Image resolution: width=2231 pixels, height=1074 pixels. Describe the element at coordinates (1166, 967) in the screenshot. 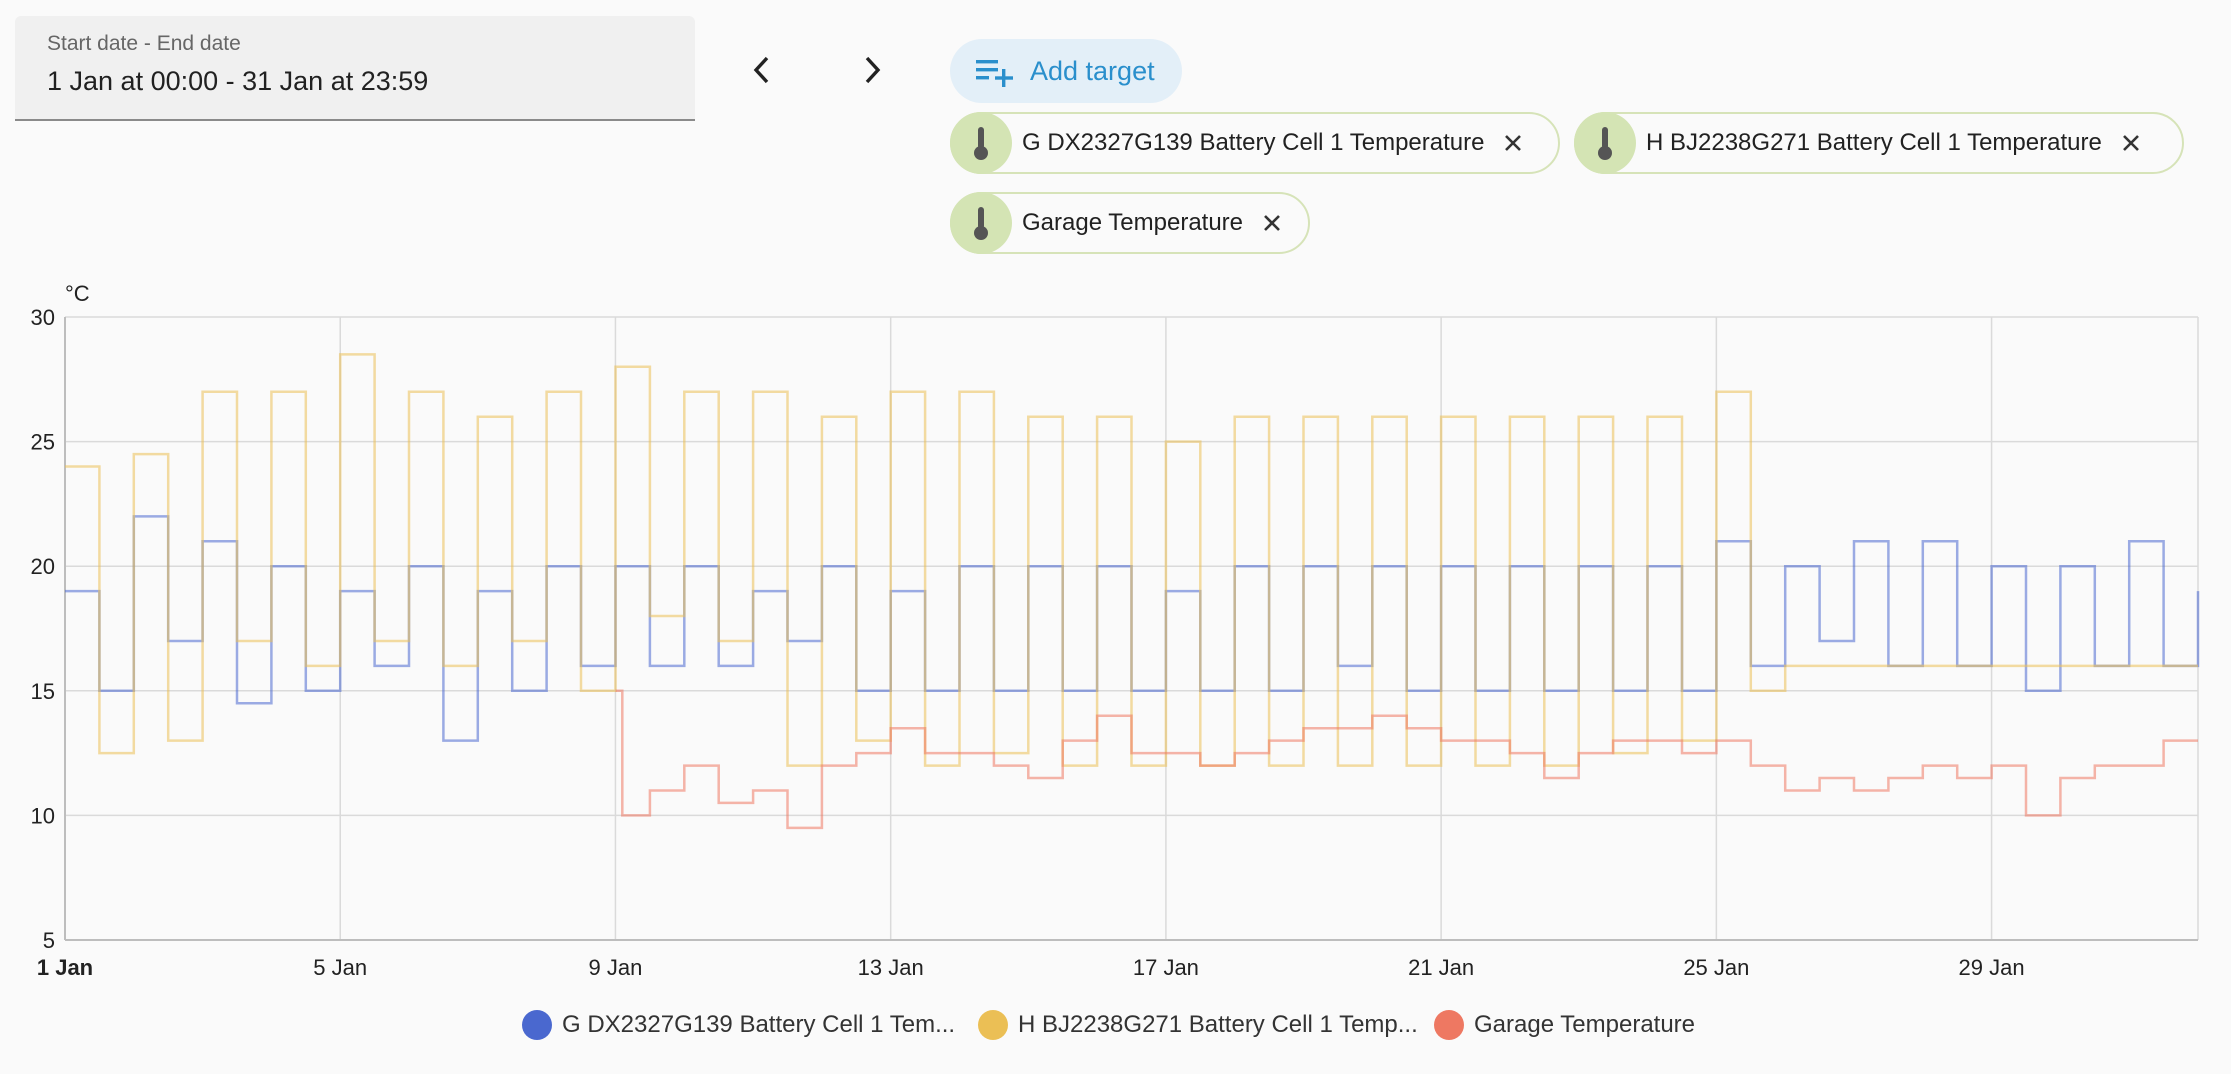

I see `x-tick-label: 17 Jan` at that location.